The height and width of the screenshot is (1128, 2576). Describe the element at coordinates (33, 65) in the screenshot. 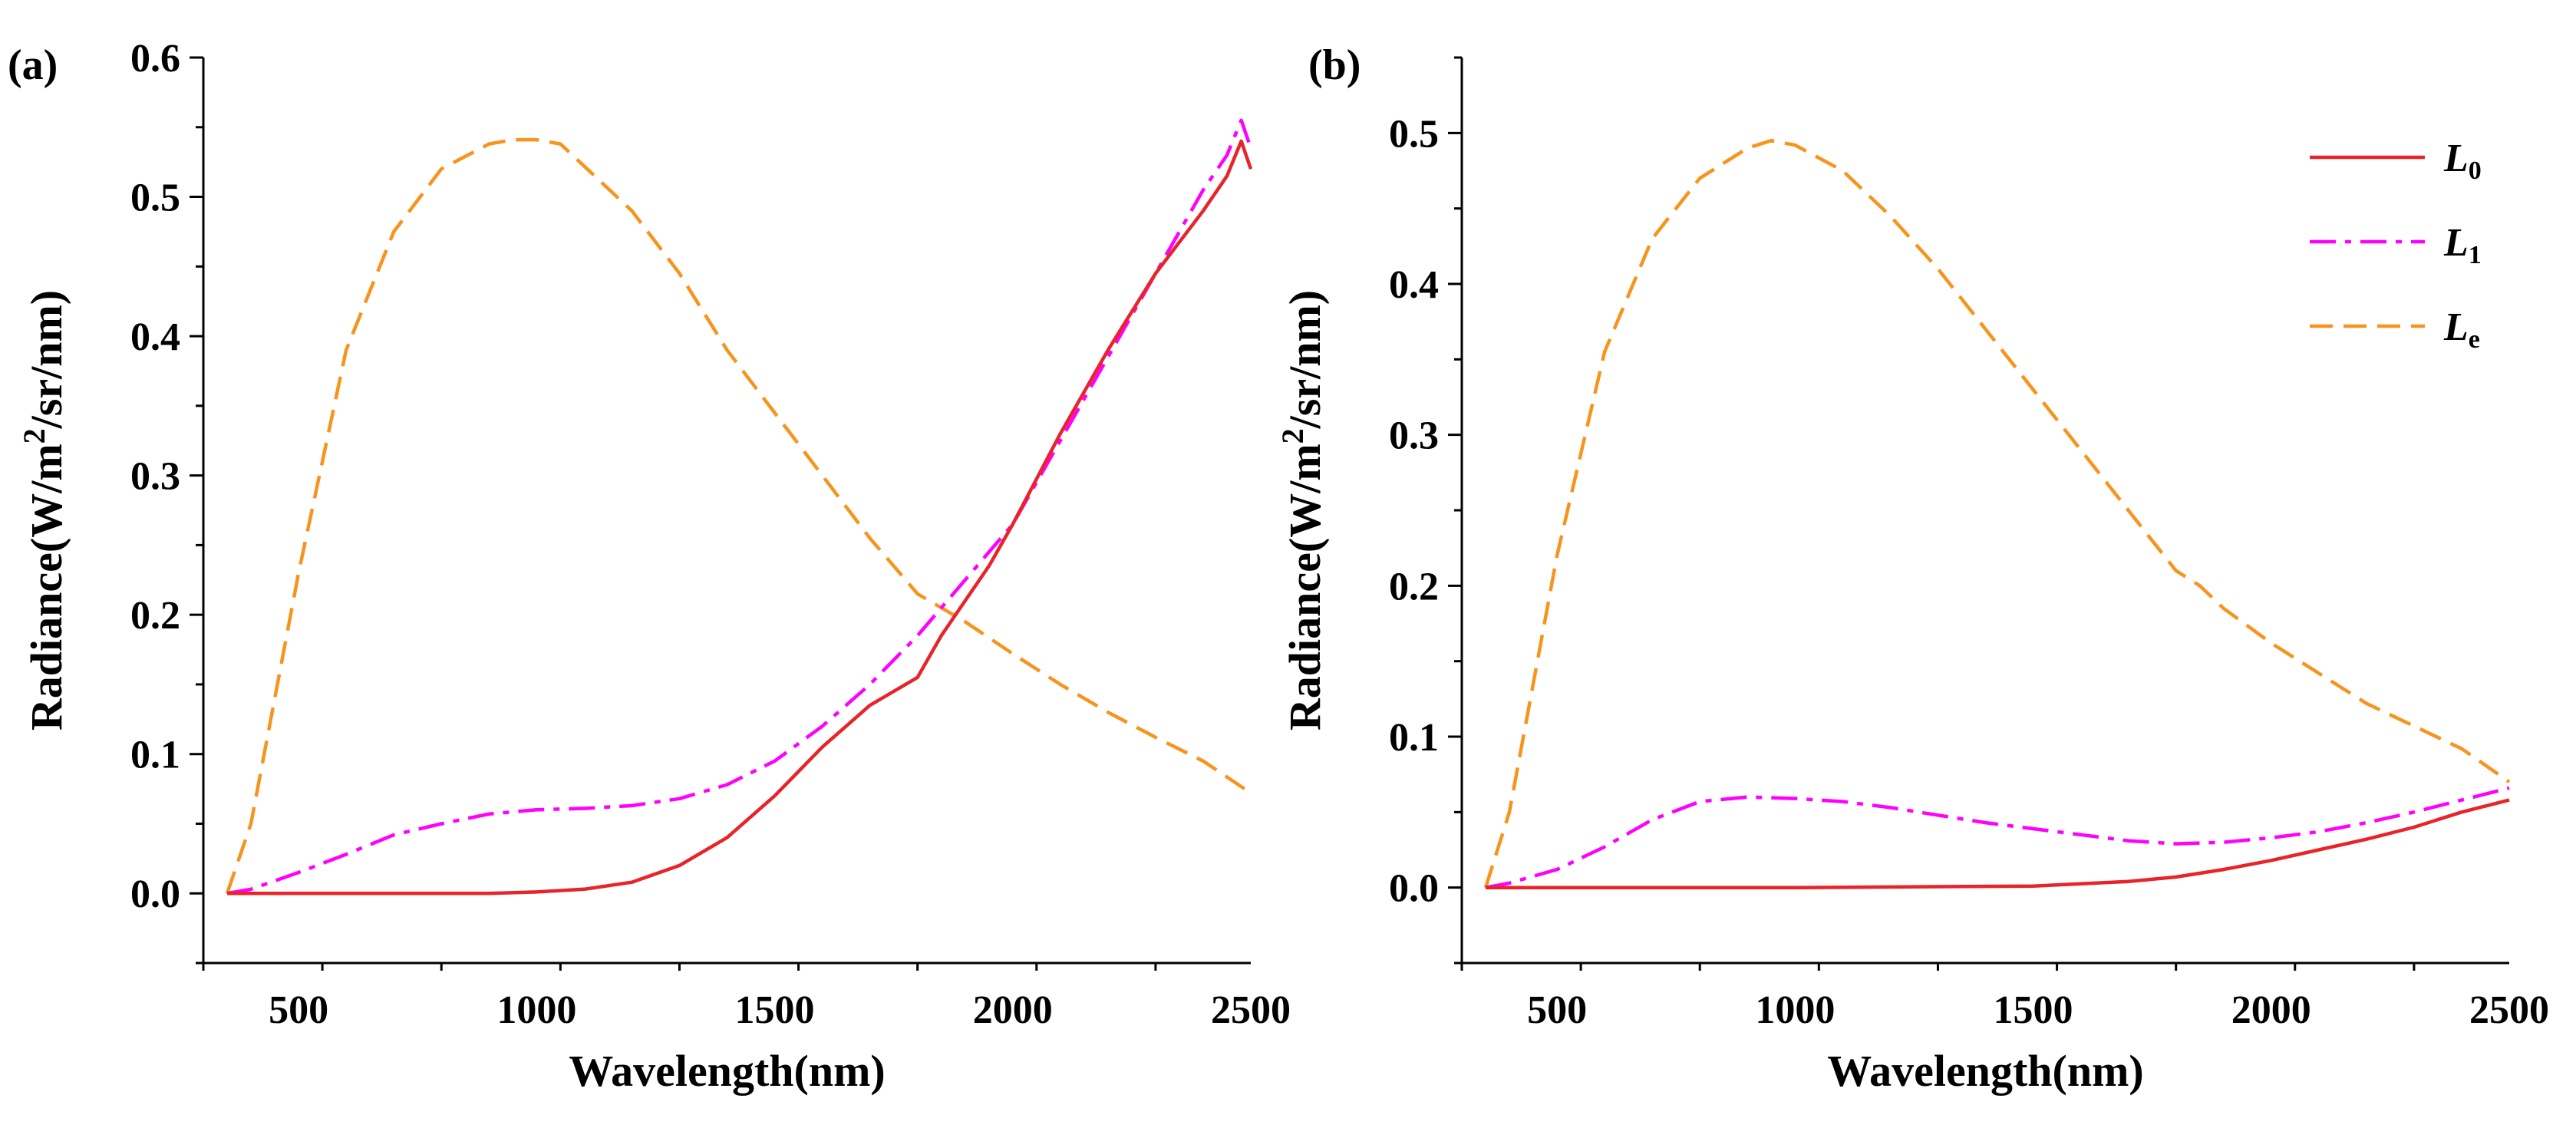

I see `panel-label-a: (a)` at that location.